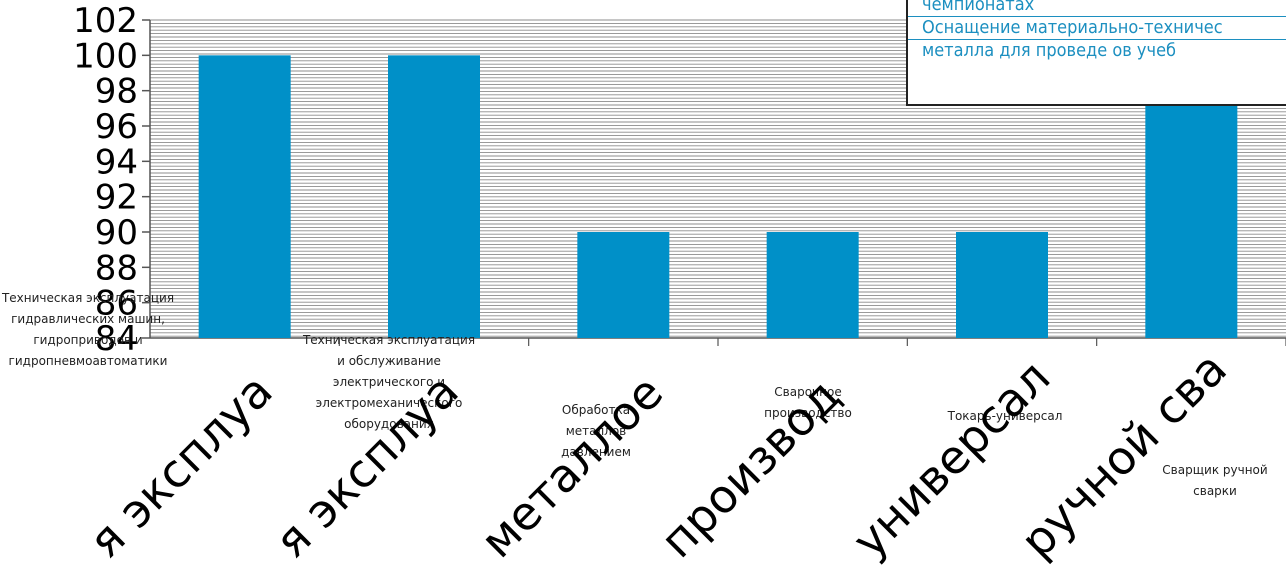 This screenshot has height=568, width=1286. What do you see at coordinates (105, 21) in the screenshot?
I see `y-tick-label: 102` at bounding box center [105, 21].